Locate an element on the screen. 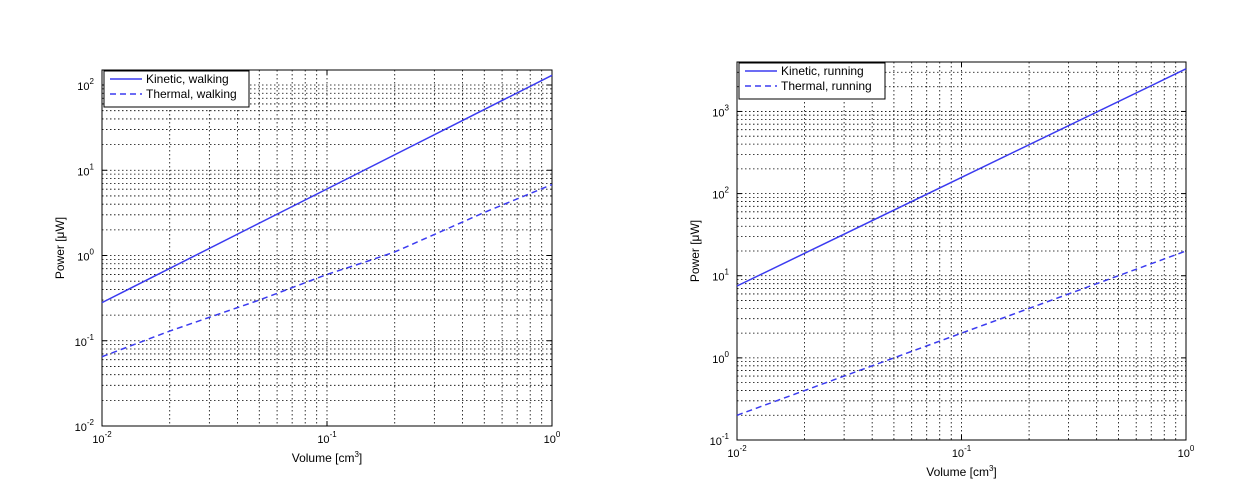 This screenshot has height=496, width=1243. y-tick-label: 10³ is located at coordinates (720, 111).